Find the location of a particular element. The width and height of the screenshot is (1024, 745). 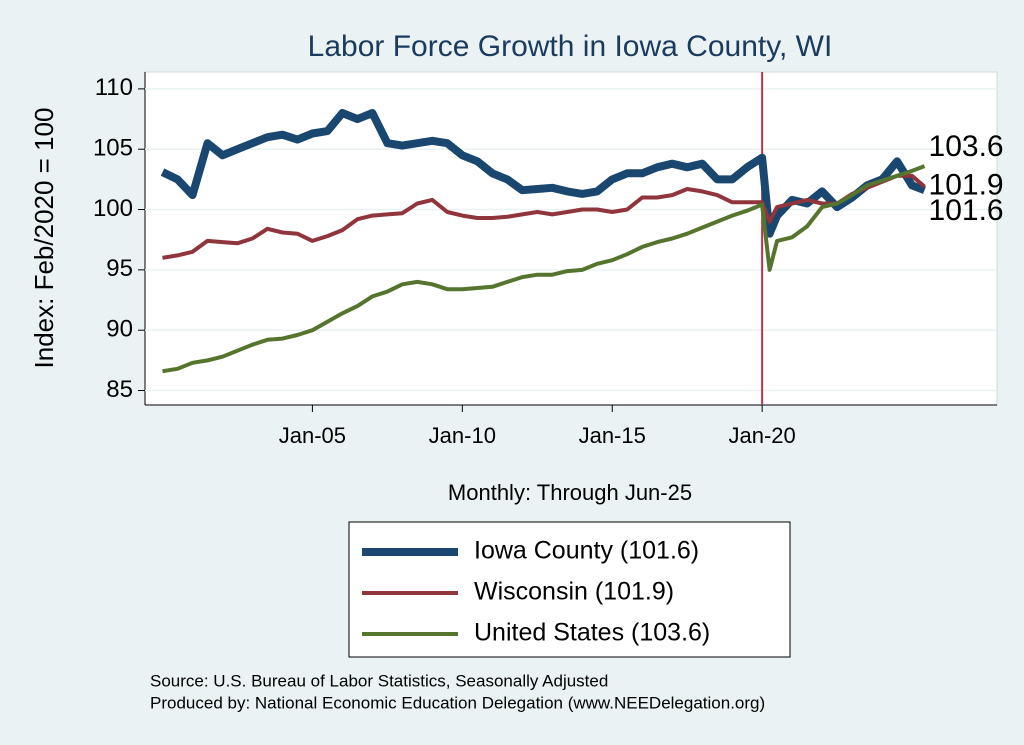

x-tick-label: Jan-15 is located at coordinates (612, 435).